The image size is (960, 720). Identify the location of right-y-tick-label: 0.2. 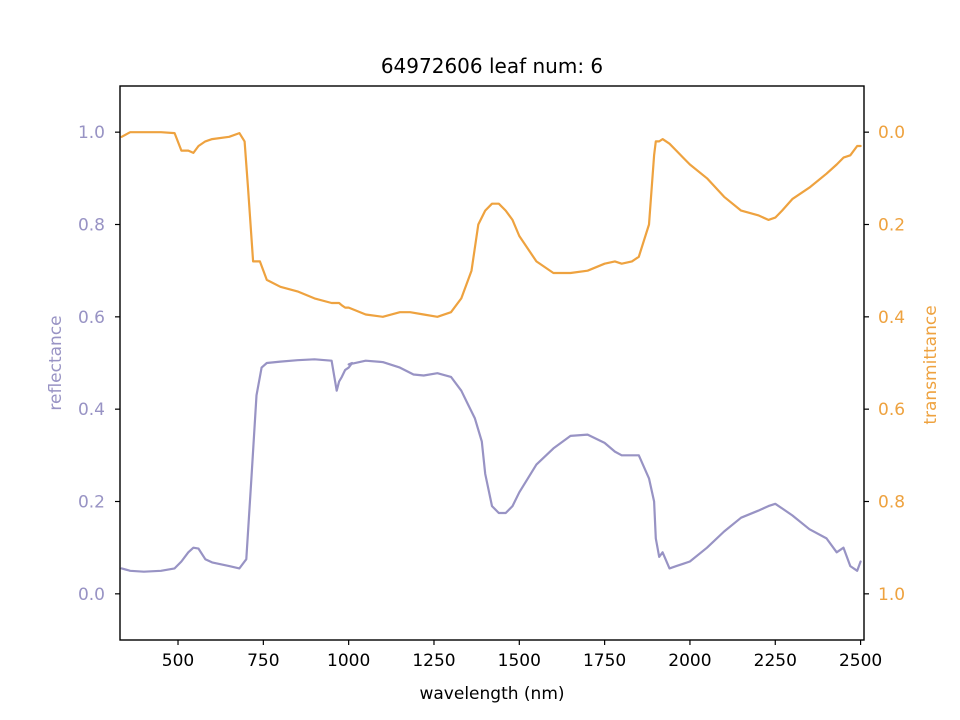
(891, 226).